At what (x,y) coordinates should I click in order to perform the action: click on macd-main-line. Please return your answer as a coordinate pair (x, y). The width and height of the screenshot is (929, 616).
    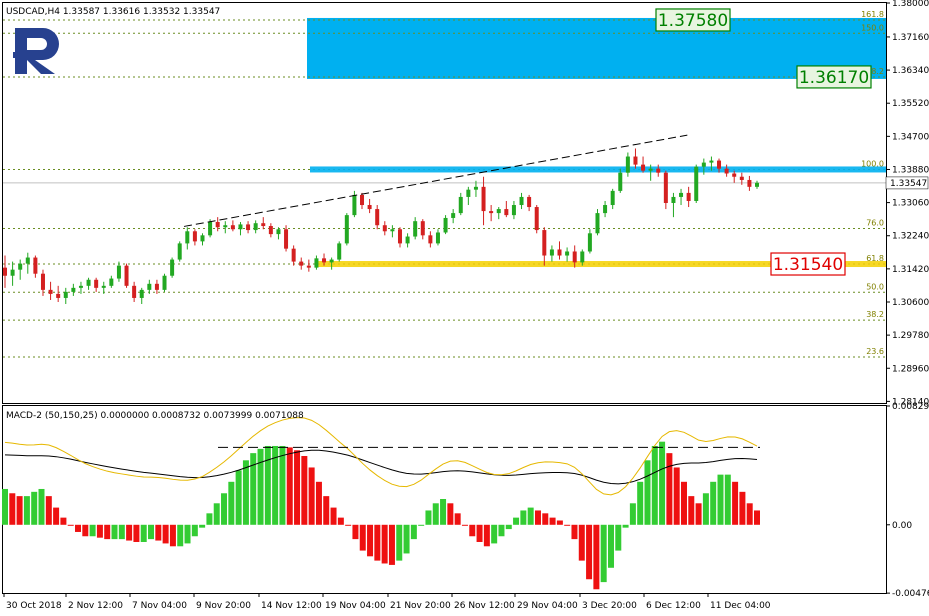
    Looking at the image, I should click on (381, 456).